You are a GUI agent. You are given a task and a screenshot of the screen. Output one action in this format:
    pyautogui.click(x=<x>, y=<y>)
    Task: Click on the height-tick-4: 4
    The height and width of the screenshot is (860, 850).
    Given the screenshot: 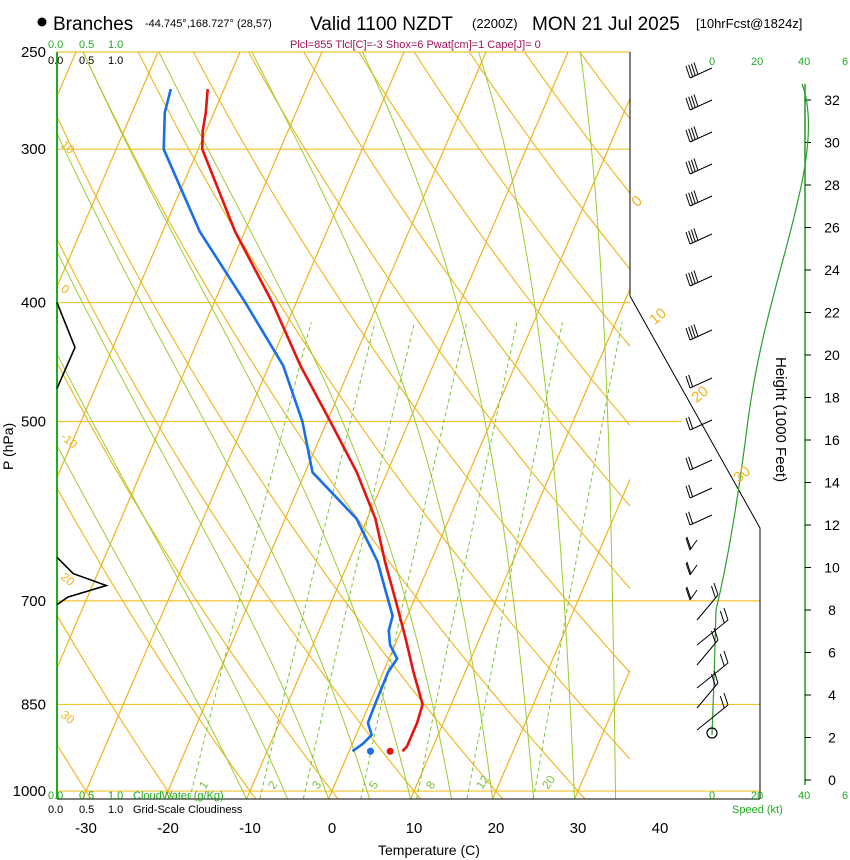 What is the action you would take?
    pyautogui.click(x=832, y=695)
    